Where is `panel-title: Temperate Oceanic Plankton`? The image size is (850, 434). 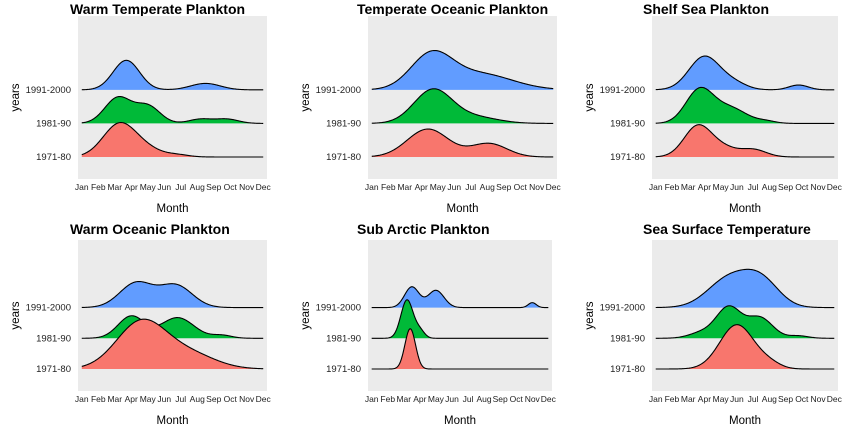 panel-title: Temperate Oceanic Plankton is located at coordinates (452, 9).